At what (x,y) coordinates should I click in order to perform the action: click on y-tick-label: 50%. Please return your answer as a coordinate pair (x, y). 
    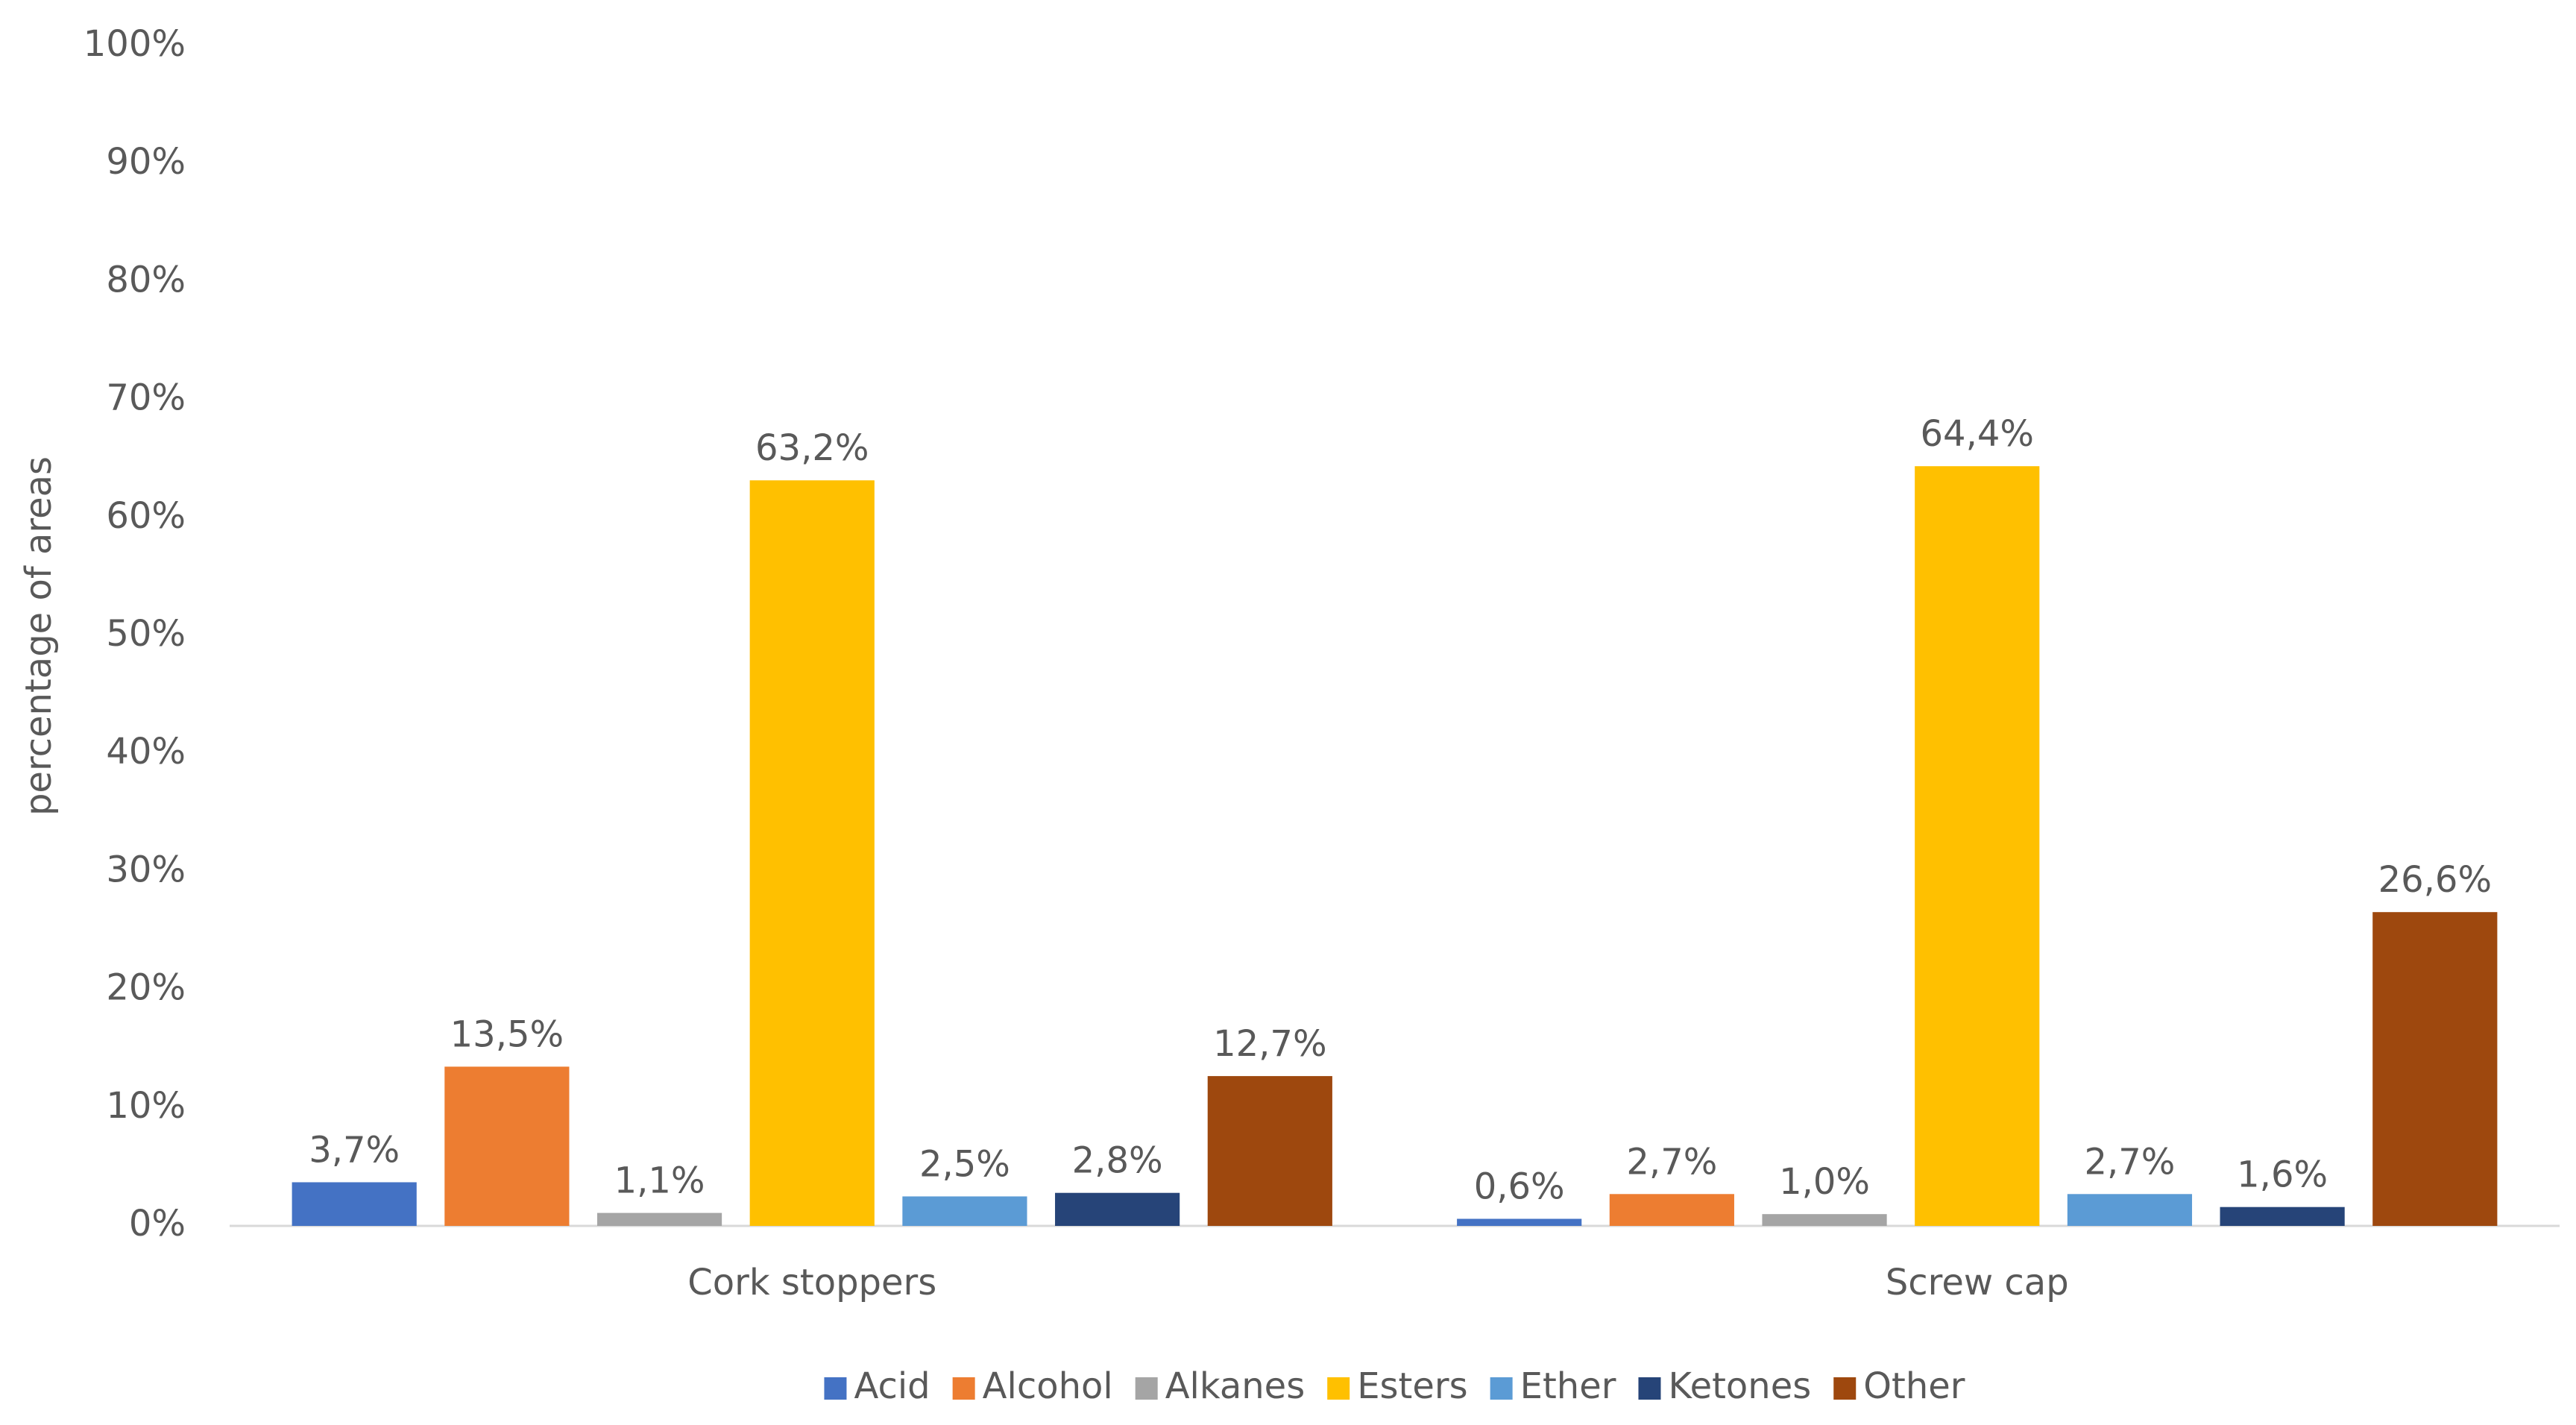
    Looking at the image, I should click on (146, 634).